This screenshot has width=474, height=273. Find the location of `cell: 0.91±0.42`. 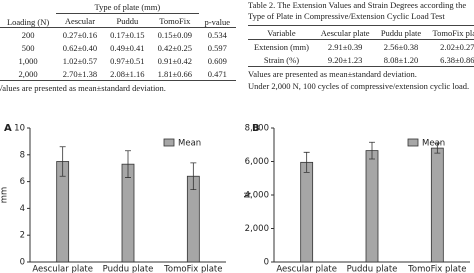

cell: 0.91±0.42 is located at coordinates (174, 60).